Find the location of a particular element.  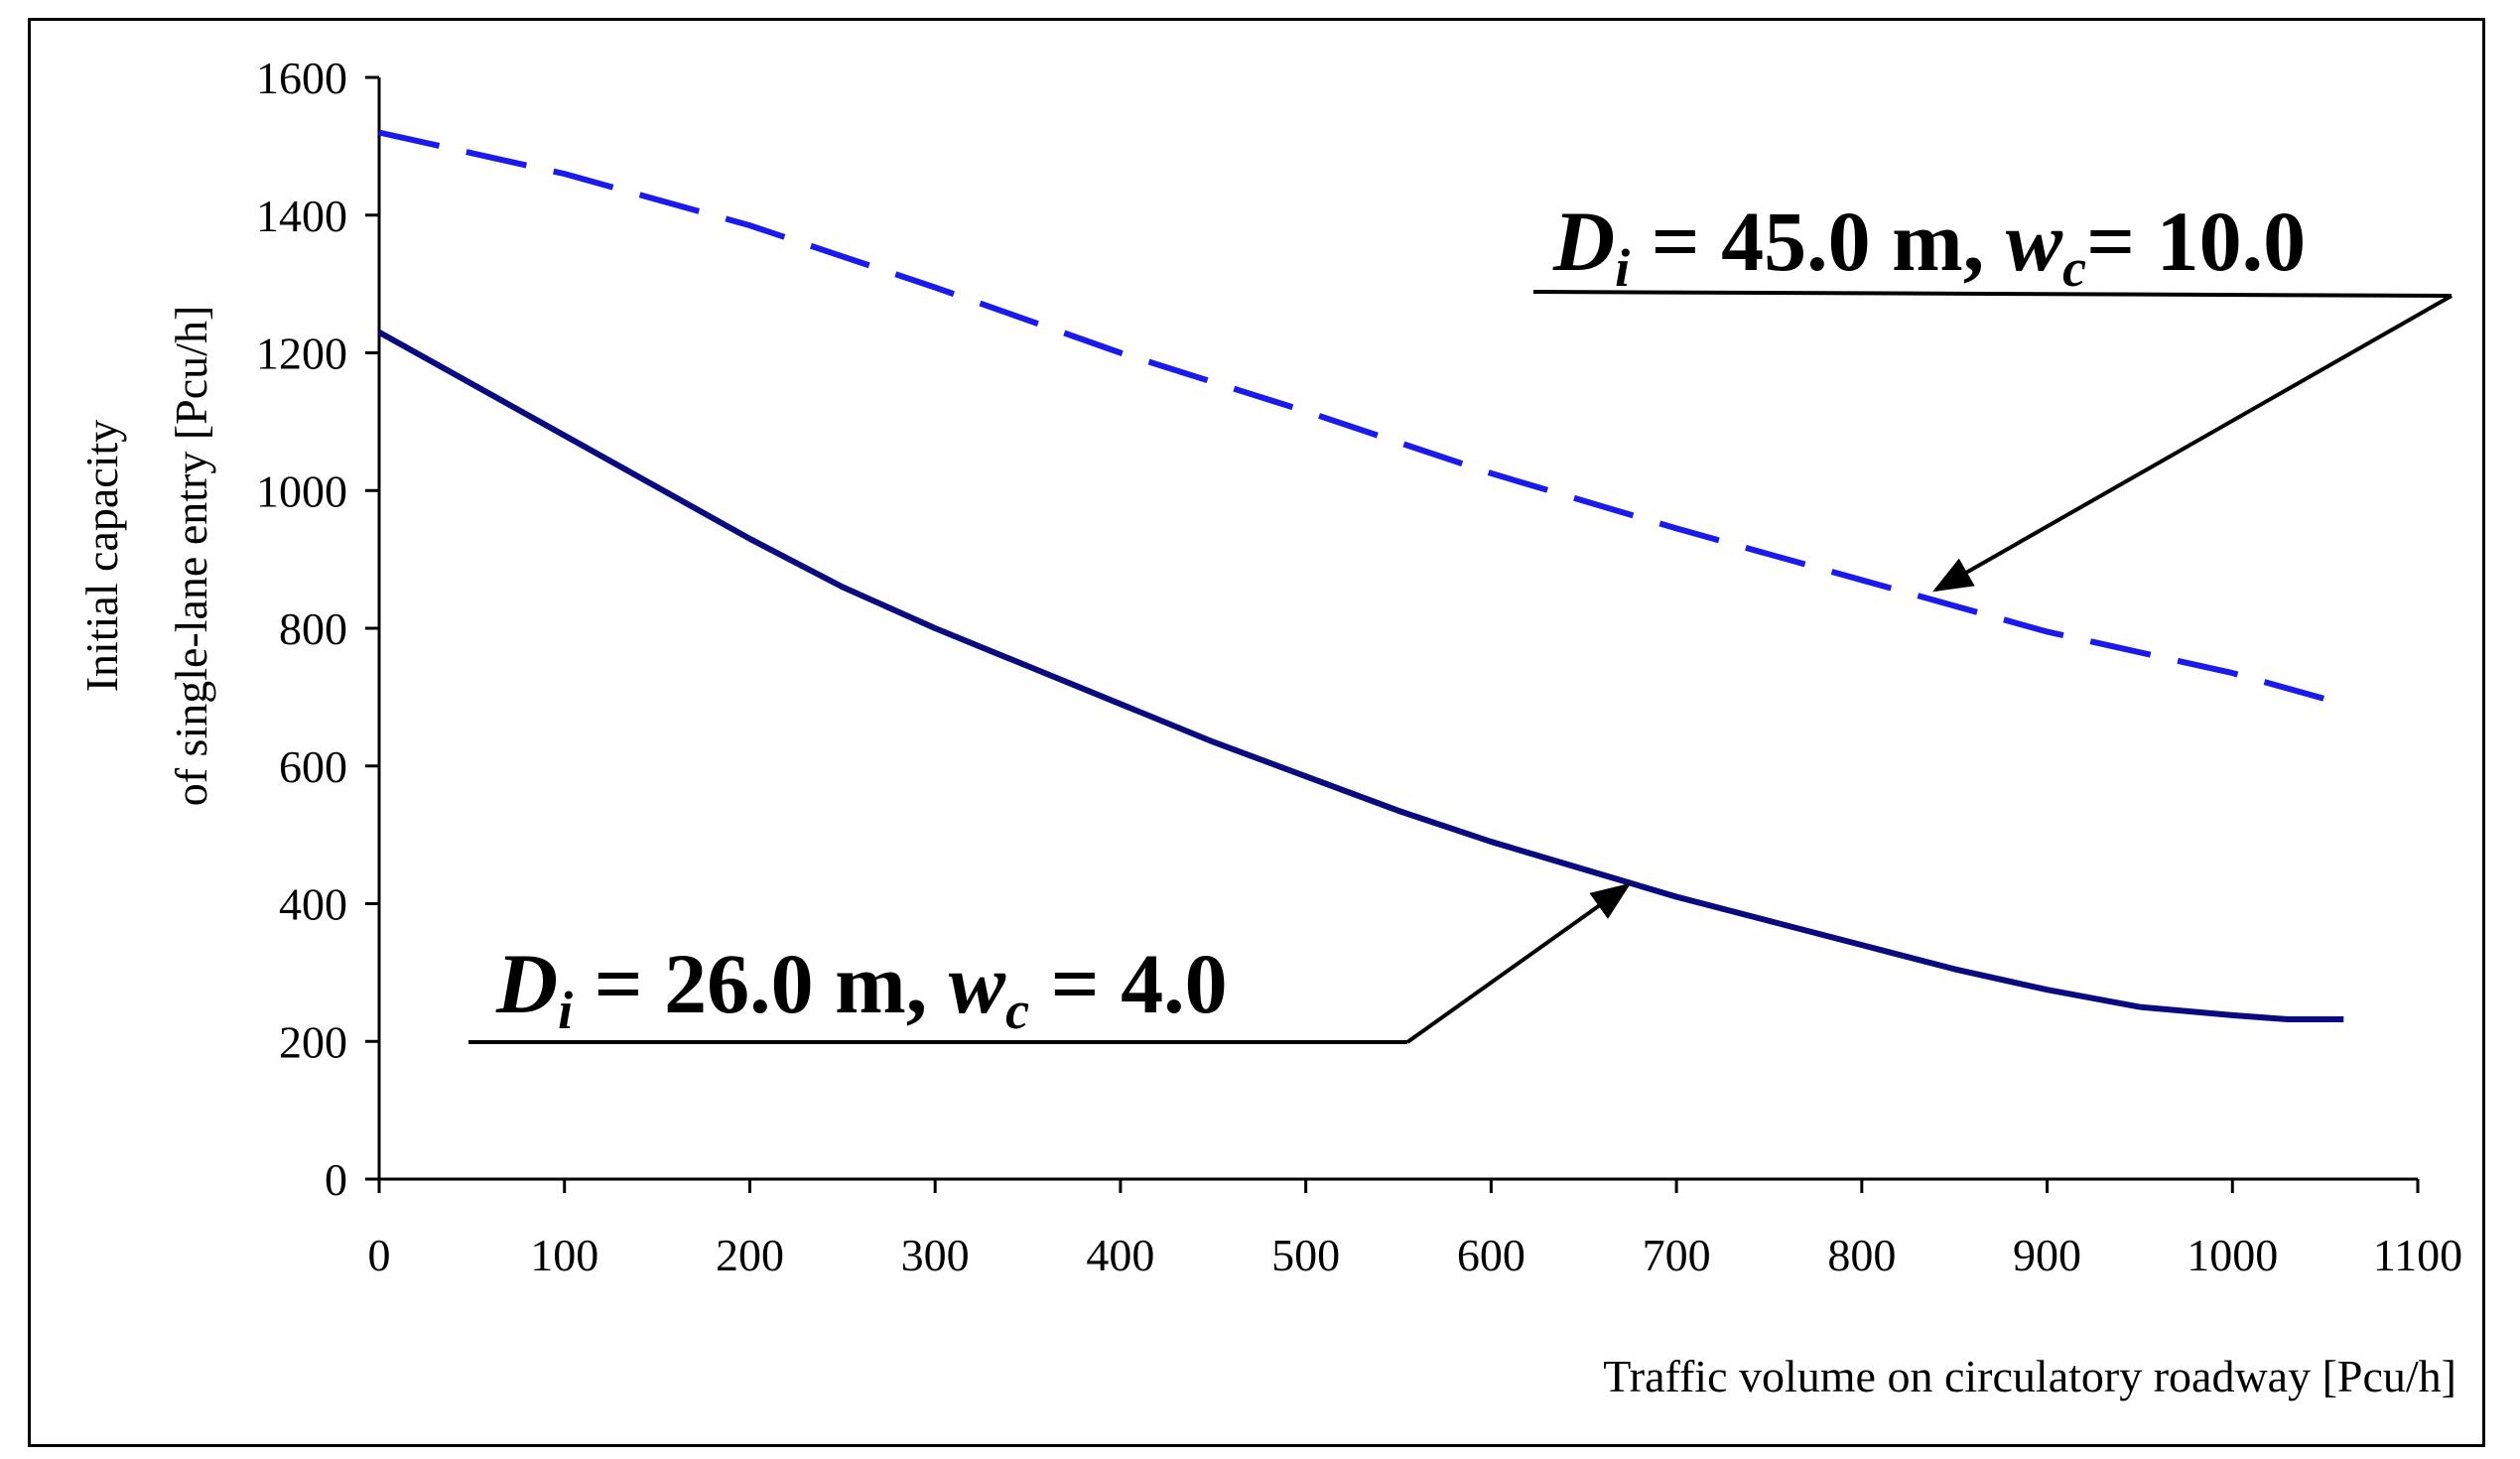

y-axis-title-line-1: Initial capacity is located at coordinates (101, 556).